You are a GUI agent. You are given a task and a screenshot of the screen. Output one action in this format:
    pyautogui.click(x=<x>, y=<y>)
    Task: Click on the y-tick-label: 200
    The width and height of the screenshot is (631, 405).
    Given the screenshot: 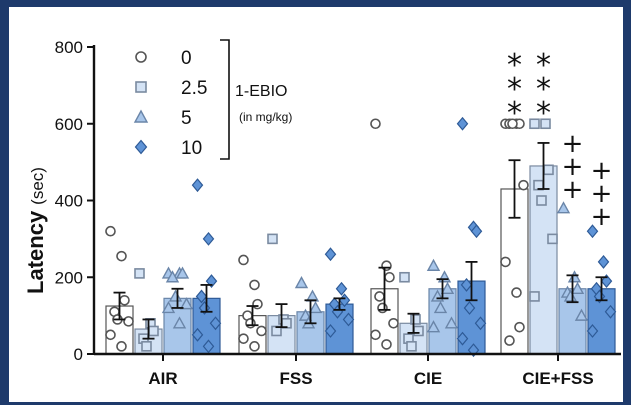 What is the action you would take?
    pyautogui.click(x=69, y=277)
    